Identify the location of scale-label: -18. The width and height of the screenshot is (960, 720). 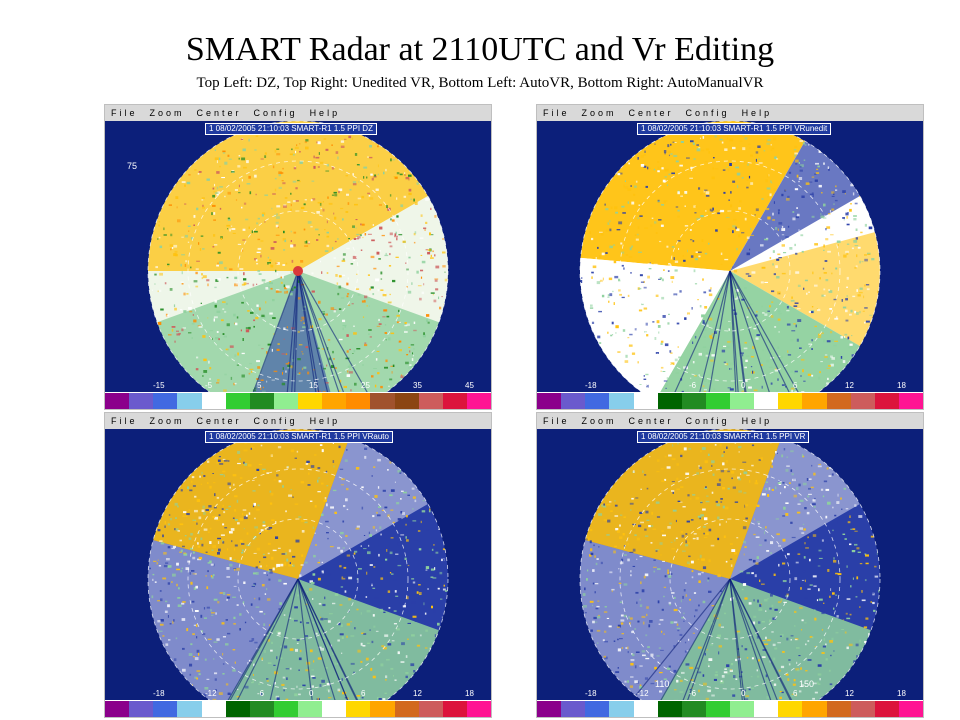
(591, 693).